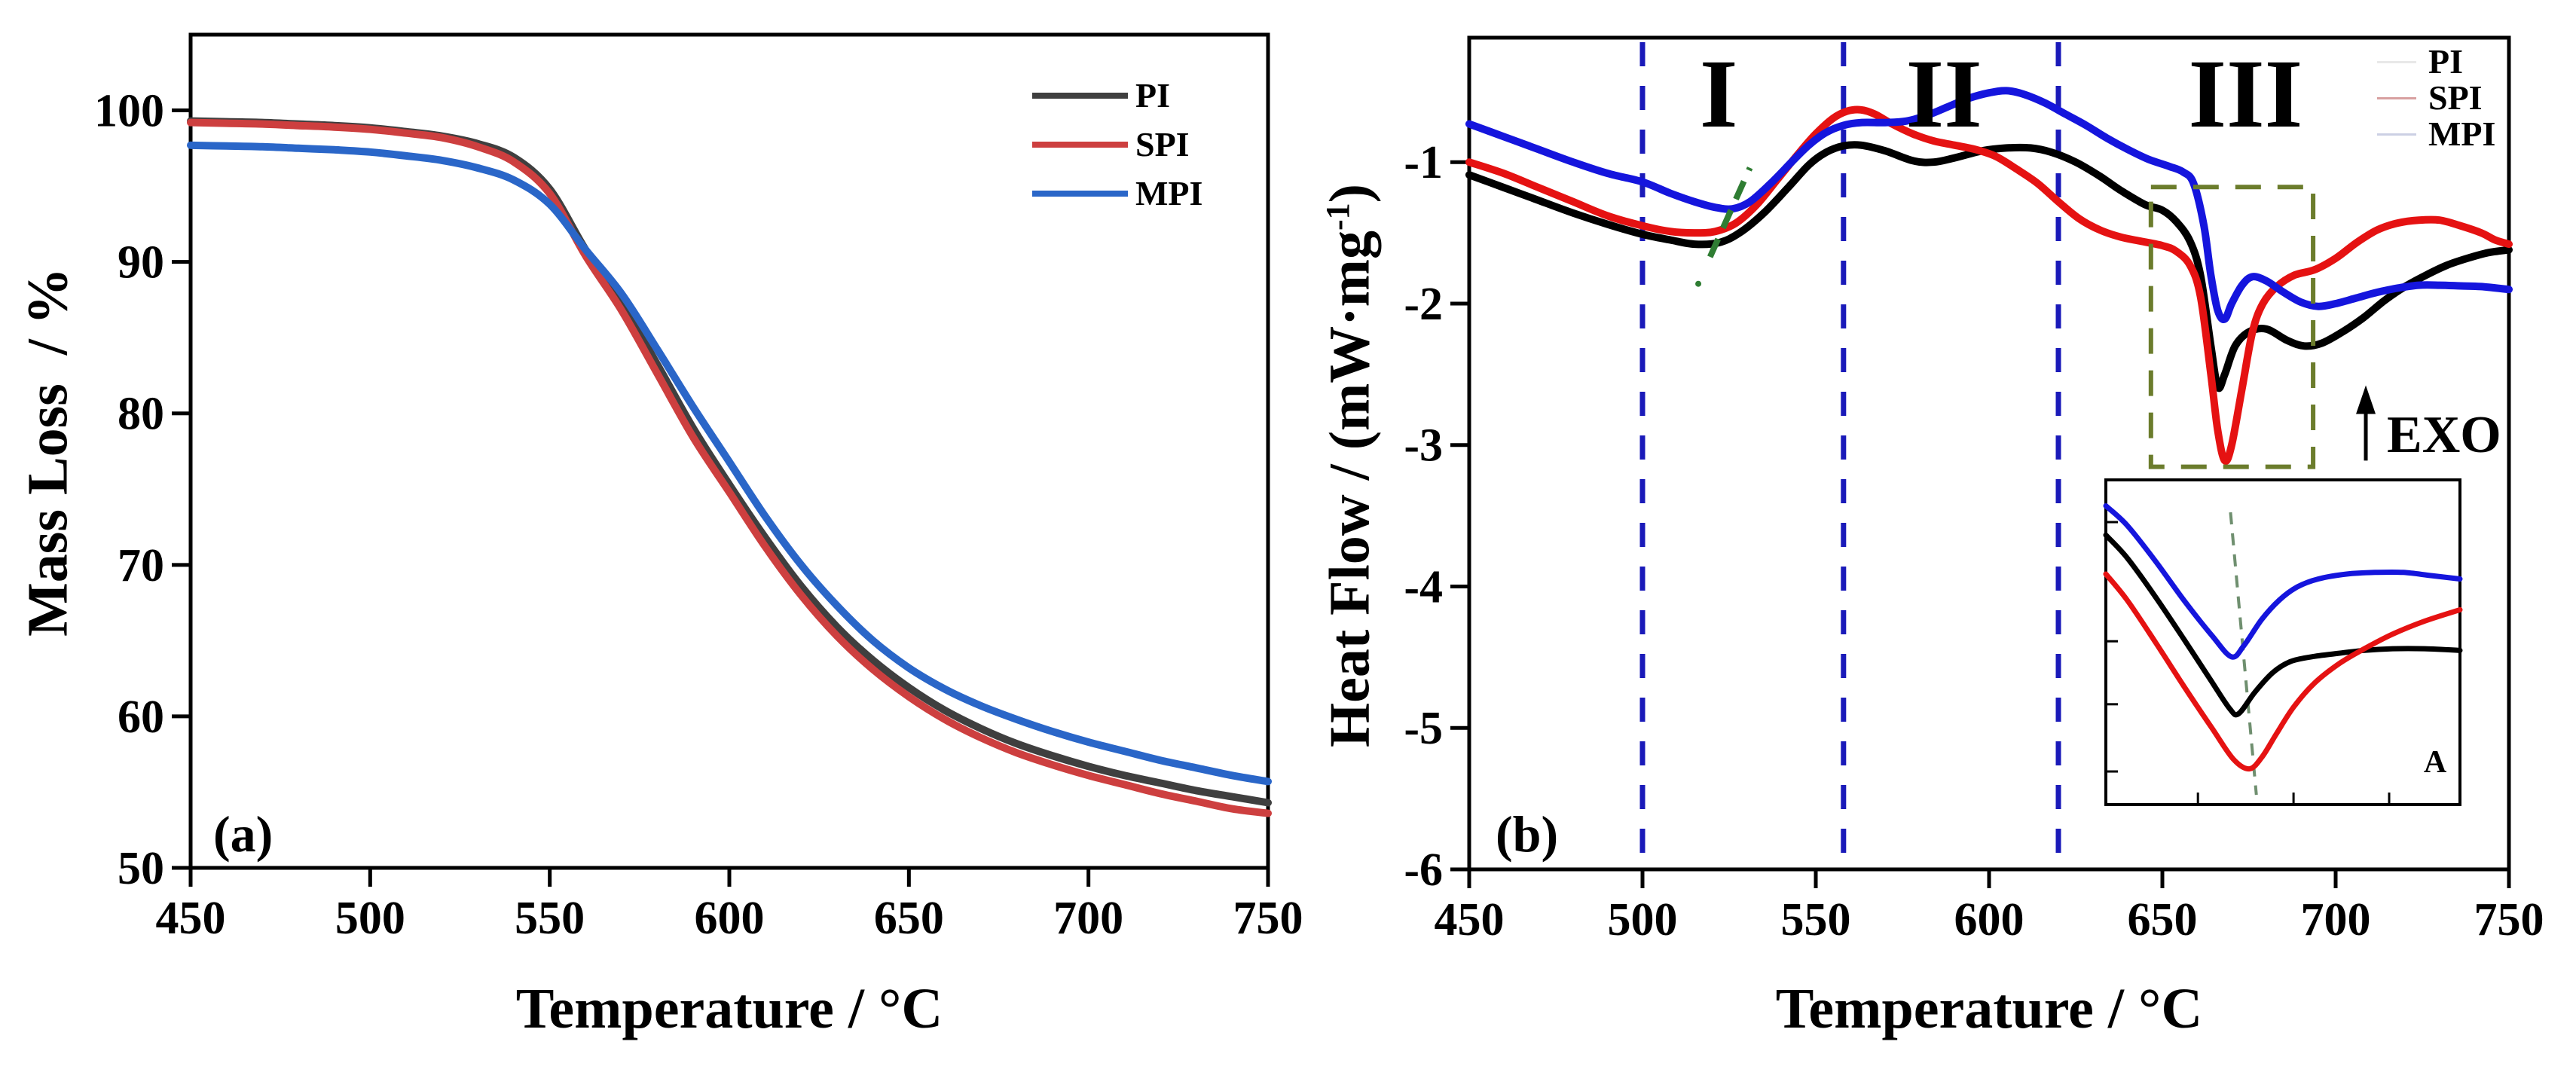 The width and height of the screenshot is (2576, 1066). Describe the element at coordinates (1730, 212) in the screenshot. I see `onset-tangent-line` at that location.